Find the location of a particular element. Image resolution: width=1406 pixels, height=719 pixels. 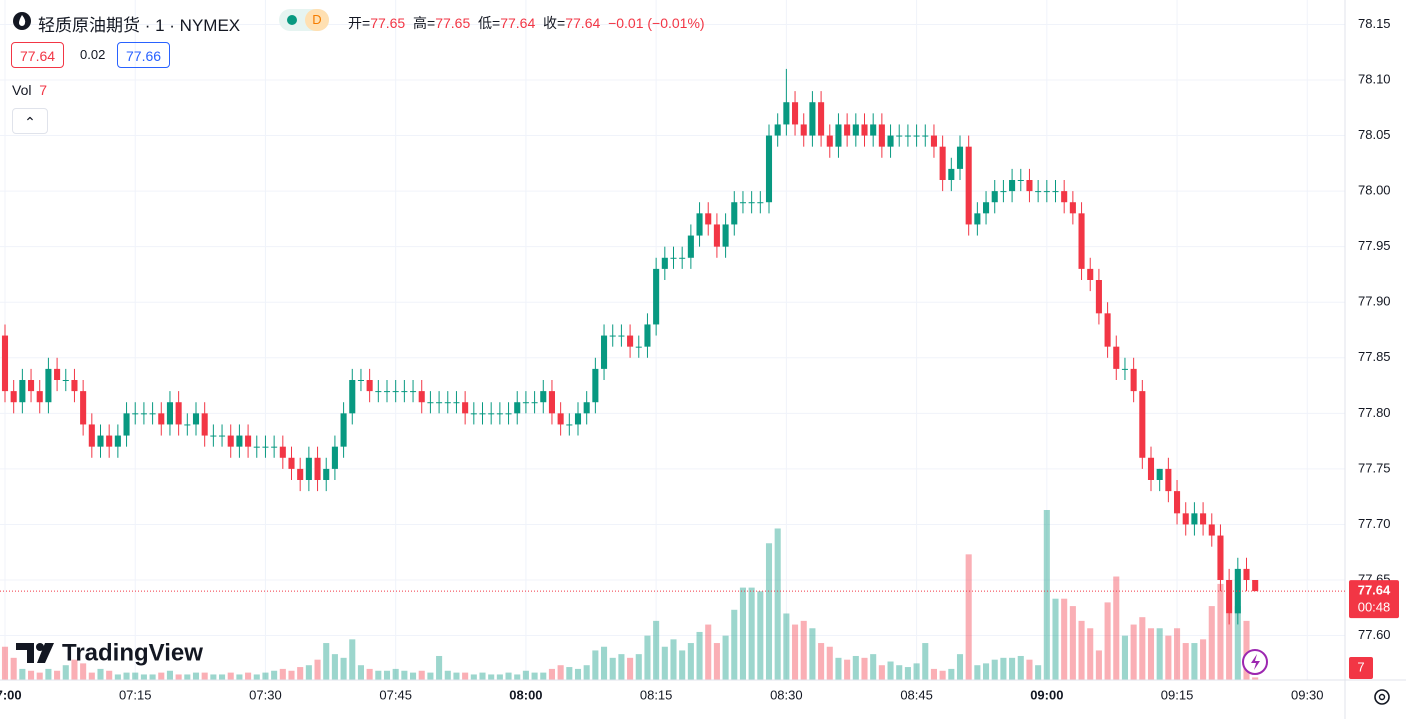

price-tag-bg is located at coordinates (1374, 599).